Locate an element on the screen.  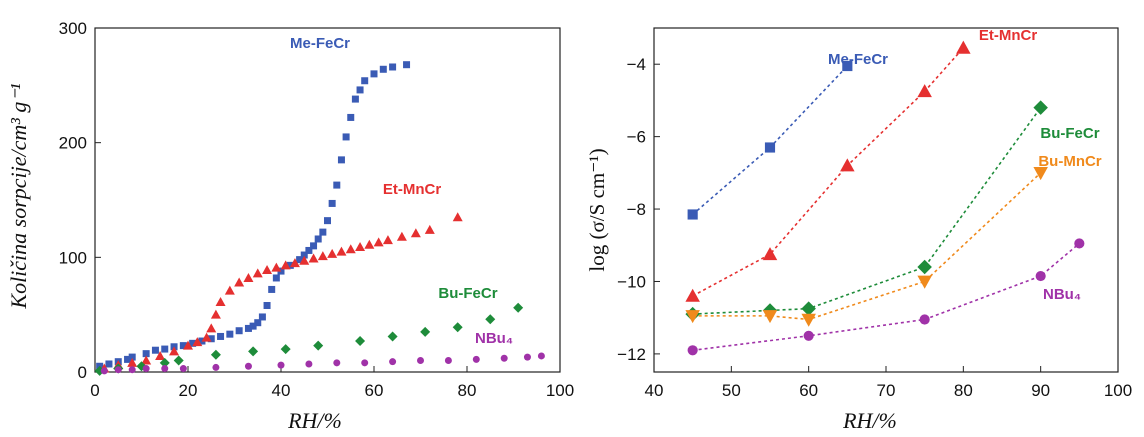
series-me-fecr: Me-FeCr is located at coordinates (787, 135).